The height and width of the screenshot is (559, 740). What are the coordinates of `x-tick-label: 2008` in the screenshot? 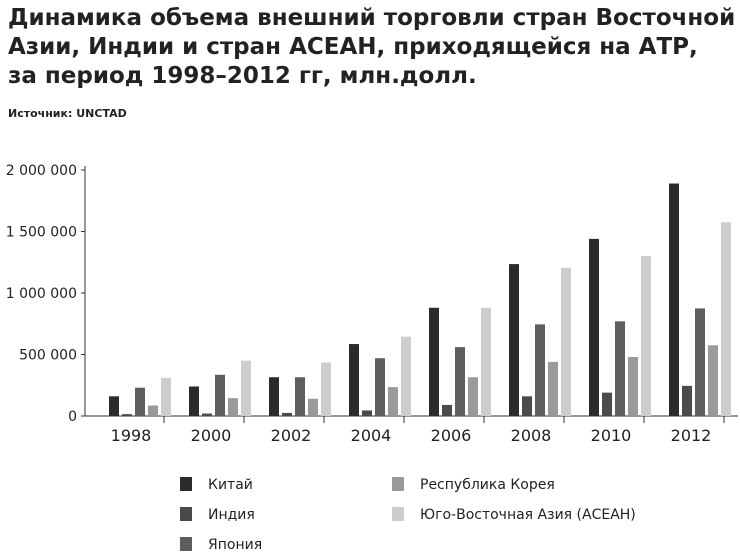 It's located at (531, 435).